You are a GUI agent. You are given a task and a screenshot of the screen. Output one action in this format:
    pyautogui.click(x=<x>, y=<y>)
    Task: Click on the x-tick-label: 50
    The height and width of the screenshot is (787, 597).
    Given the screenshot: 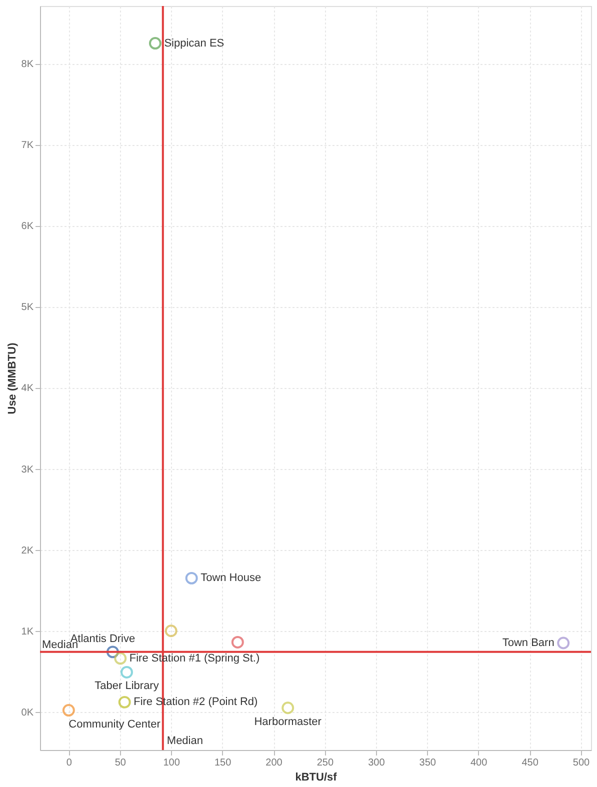 What is the action you would take?
    pyautogui.click(x=120, y=763)
    